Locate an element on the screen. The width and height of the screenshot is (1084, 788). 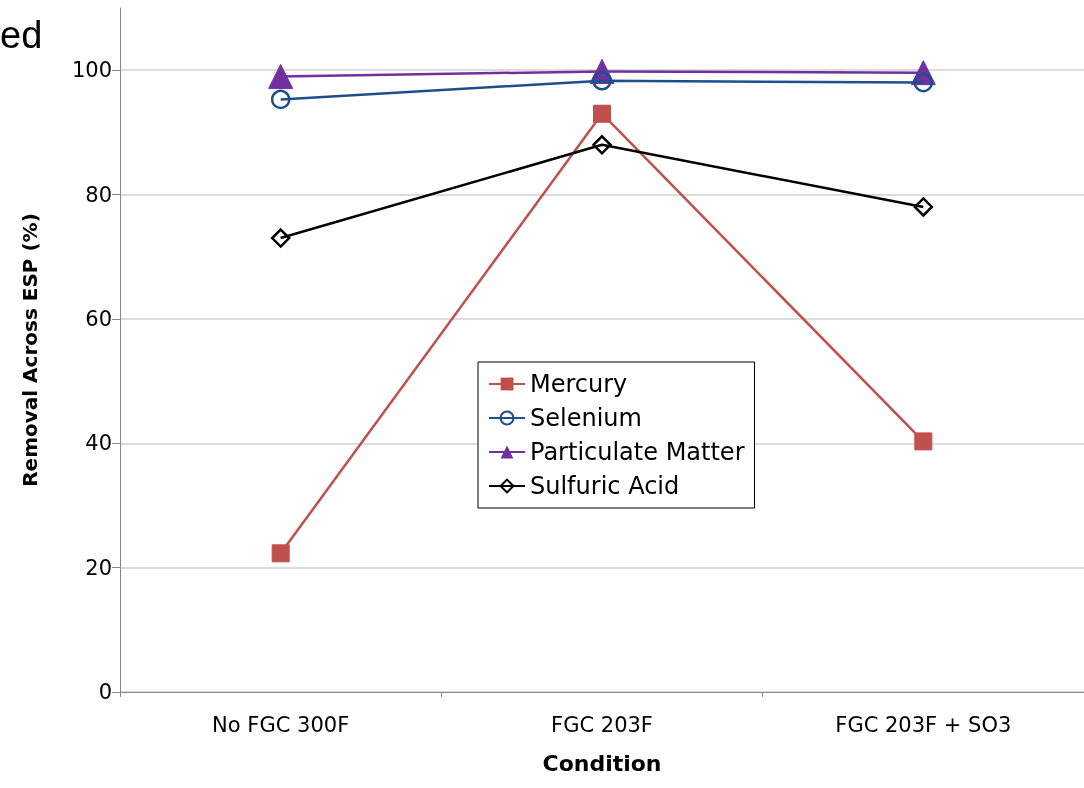
y-tick-label: 100 is located at coordinates (91, 70).